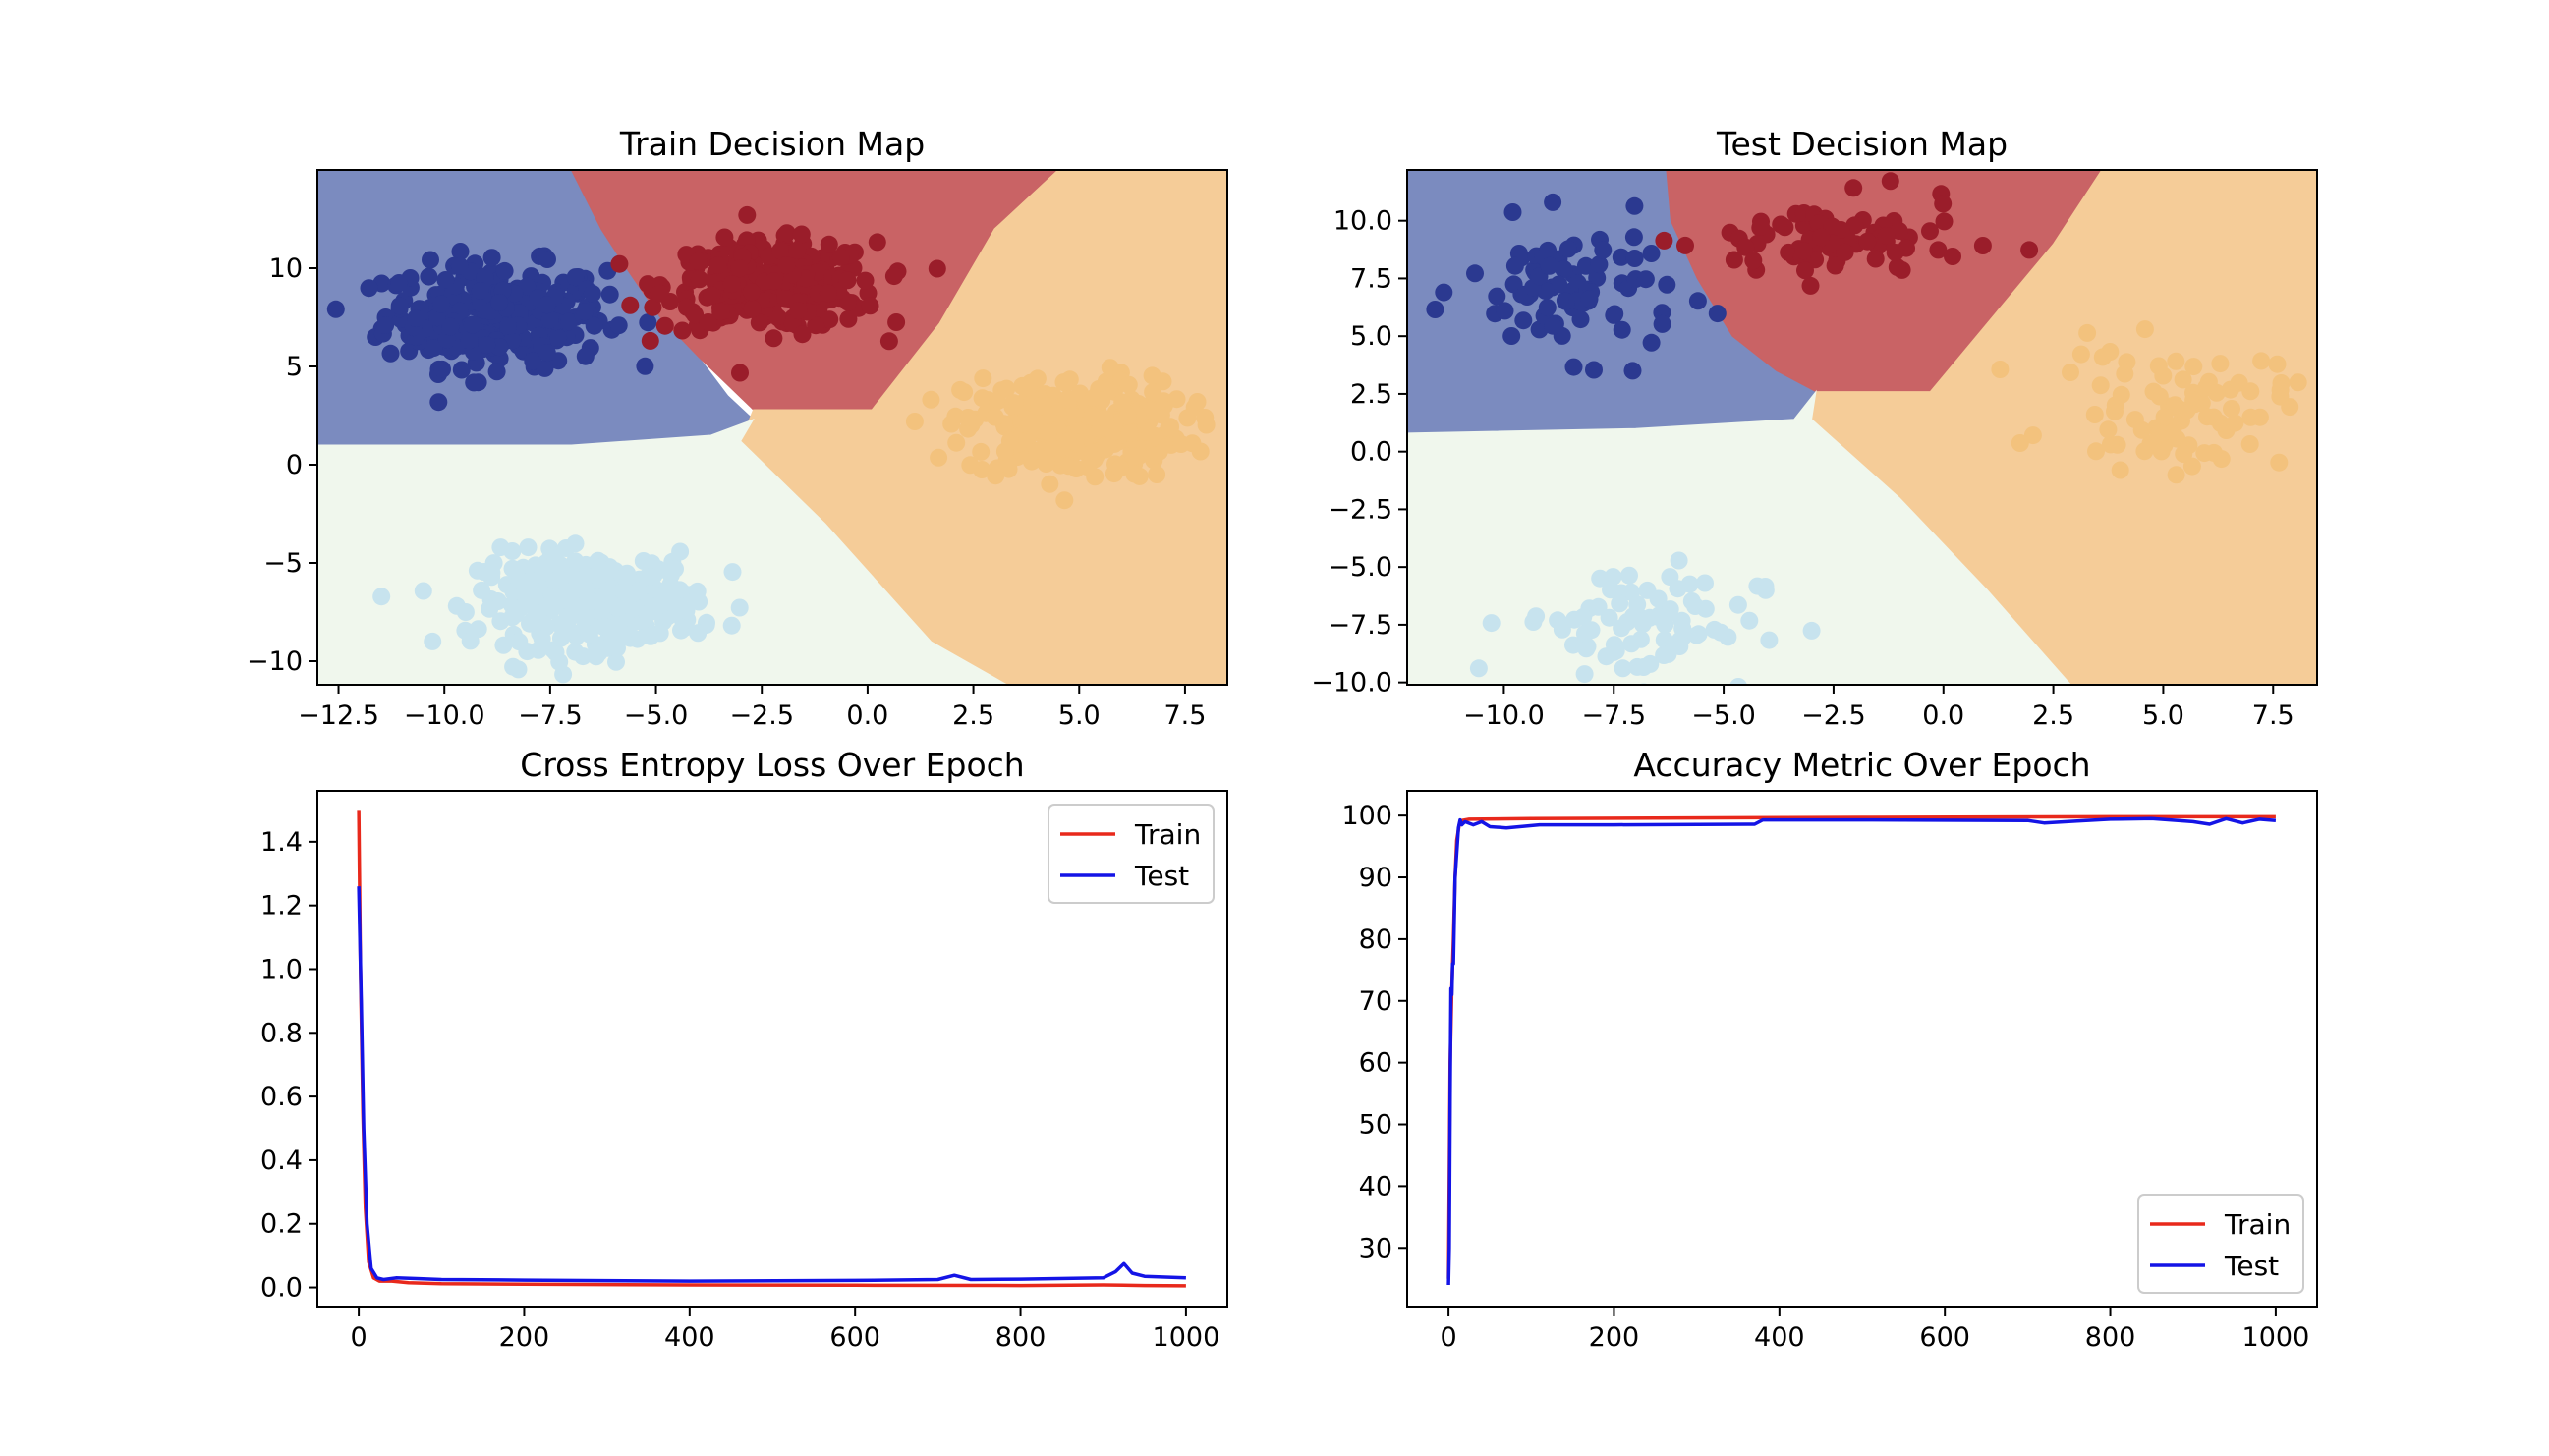  Describe the element at coordinates (282, 906) in the screenshot. I see `y-tick-label: 1.2` at that location.